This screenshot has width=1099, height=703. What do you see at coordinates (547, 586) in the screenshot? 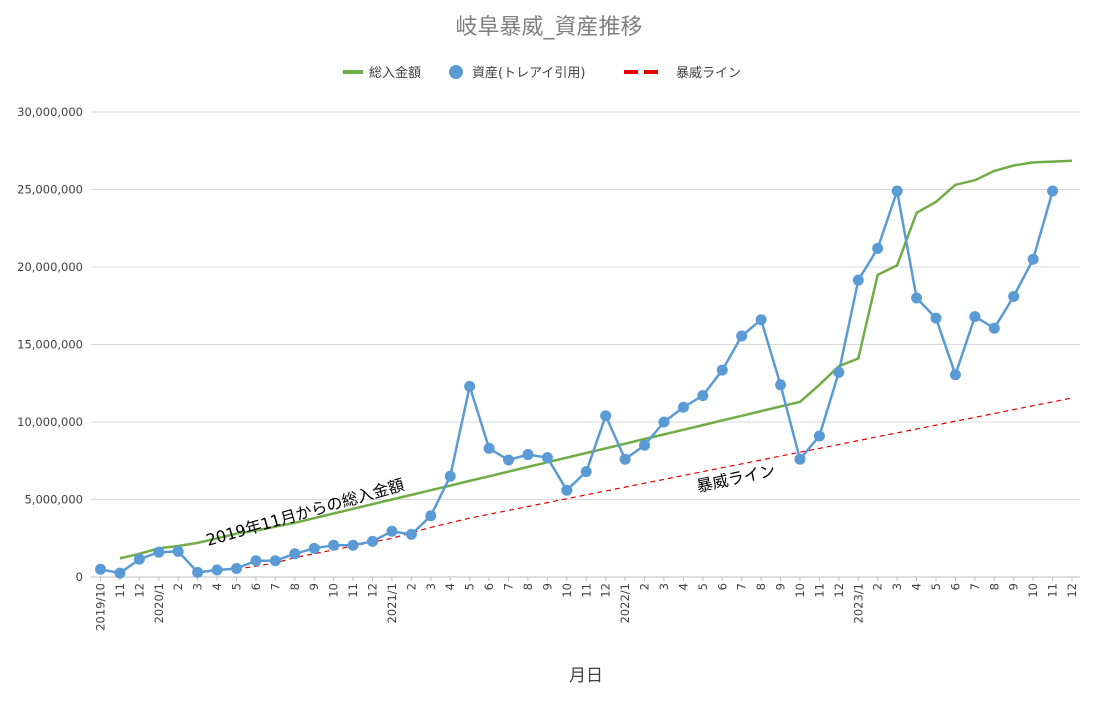
I see `x-tick-label-23: 9` at bounding box center [547, 586].